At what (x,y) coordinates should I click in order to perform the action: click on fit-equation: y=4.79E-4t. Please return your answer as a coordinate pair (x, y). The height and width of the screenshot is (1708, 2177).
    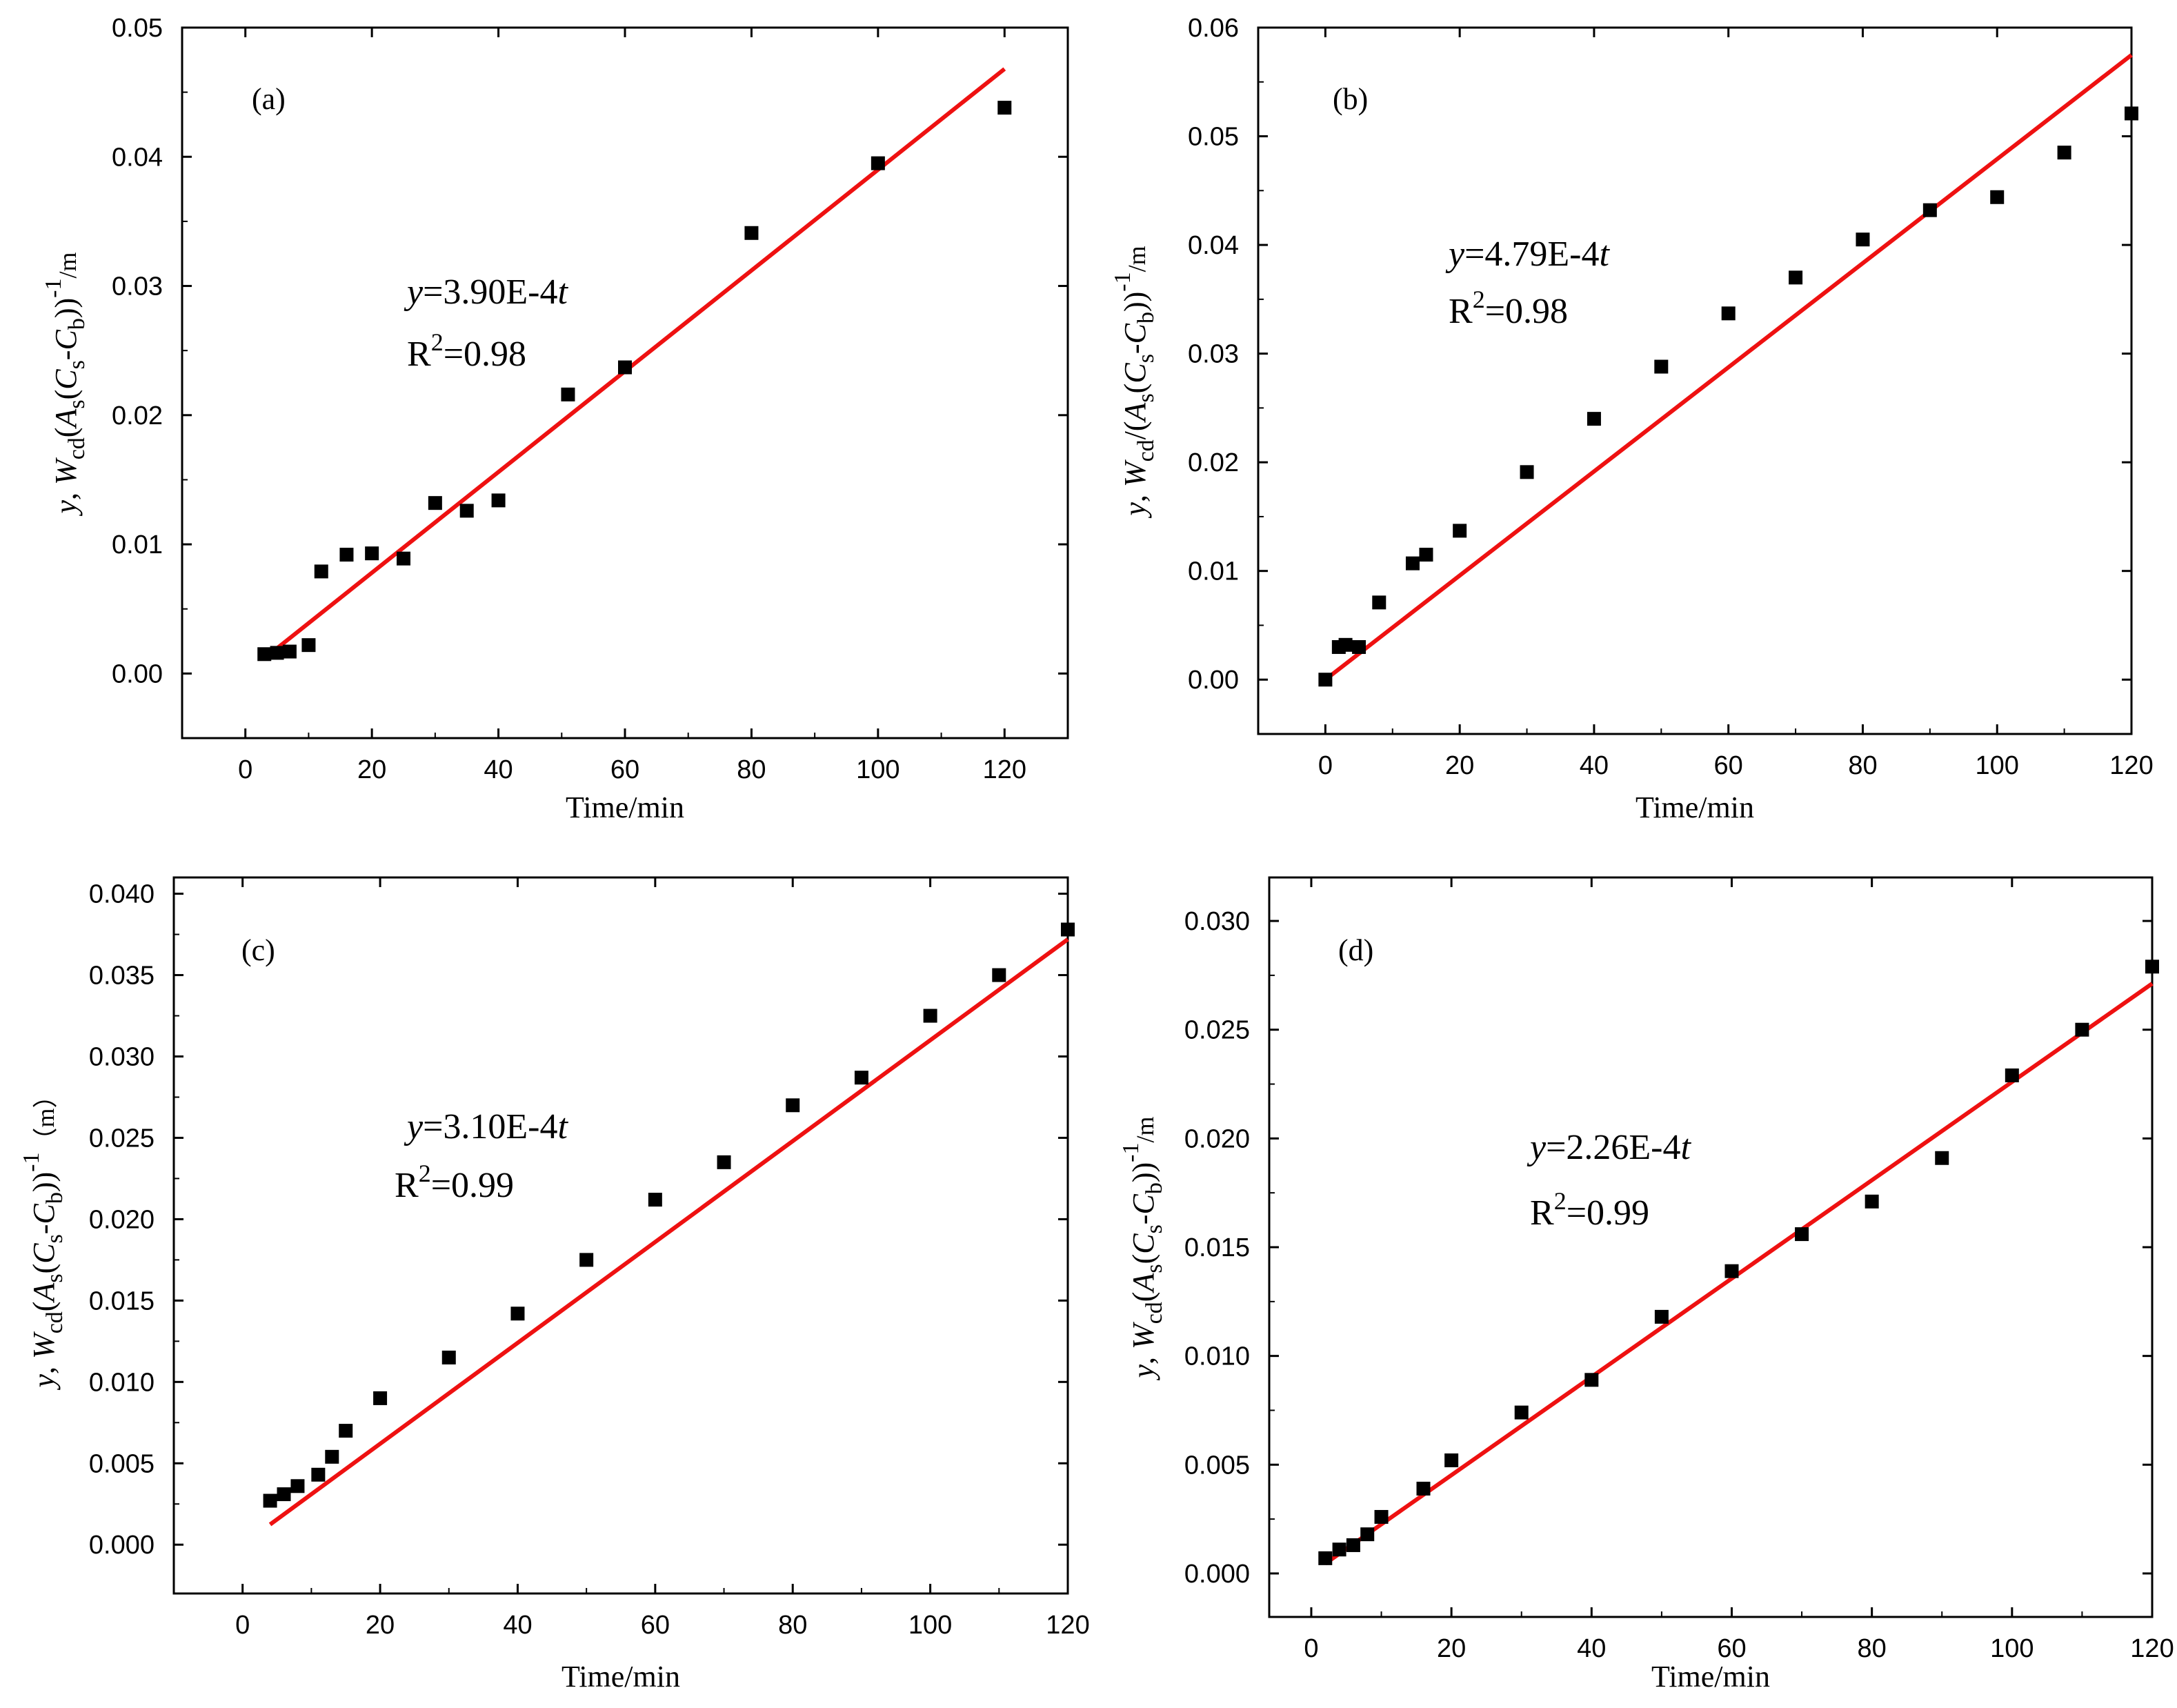
    Looking at the image, I should click on (1528, 254).